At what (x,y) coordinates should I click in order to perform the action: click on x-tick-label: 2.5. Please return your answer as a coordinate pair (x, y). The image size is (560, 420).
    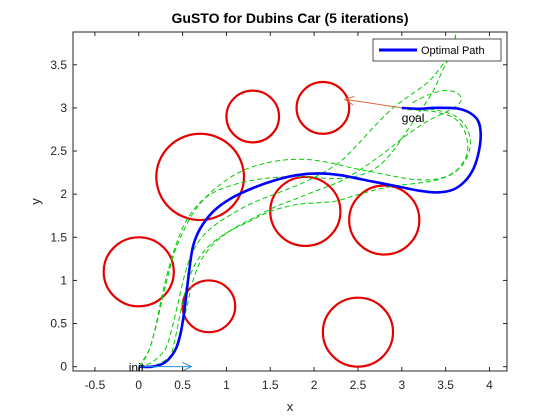
    Looking at the image, I should click on (358, 385).